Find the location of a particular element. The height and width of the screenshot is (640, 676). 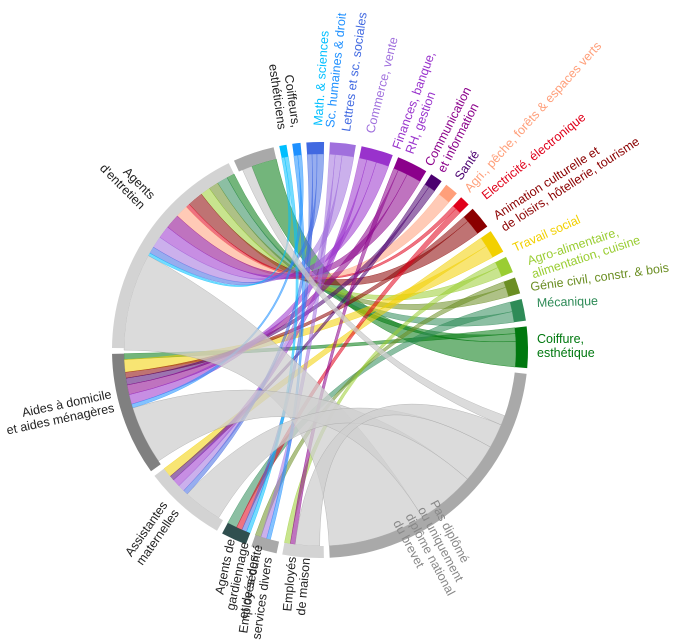

sector-arc-math-sciences is located at coordinates (284, 151).